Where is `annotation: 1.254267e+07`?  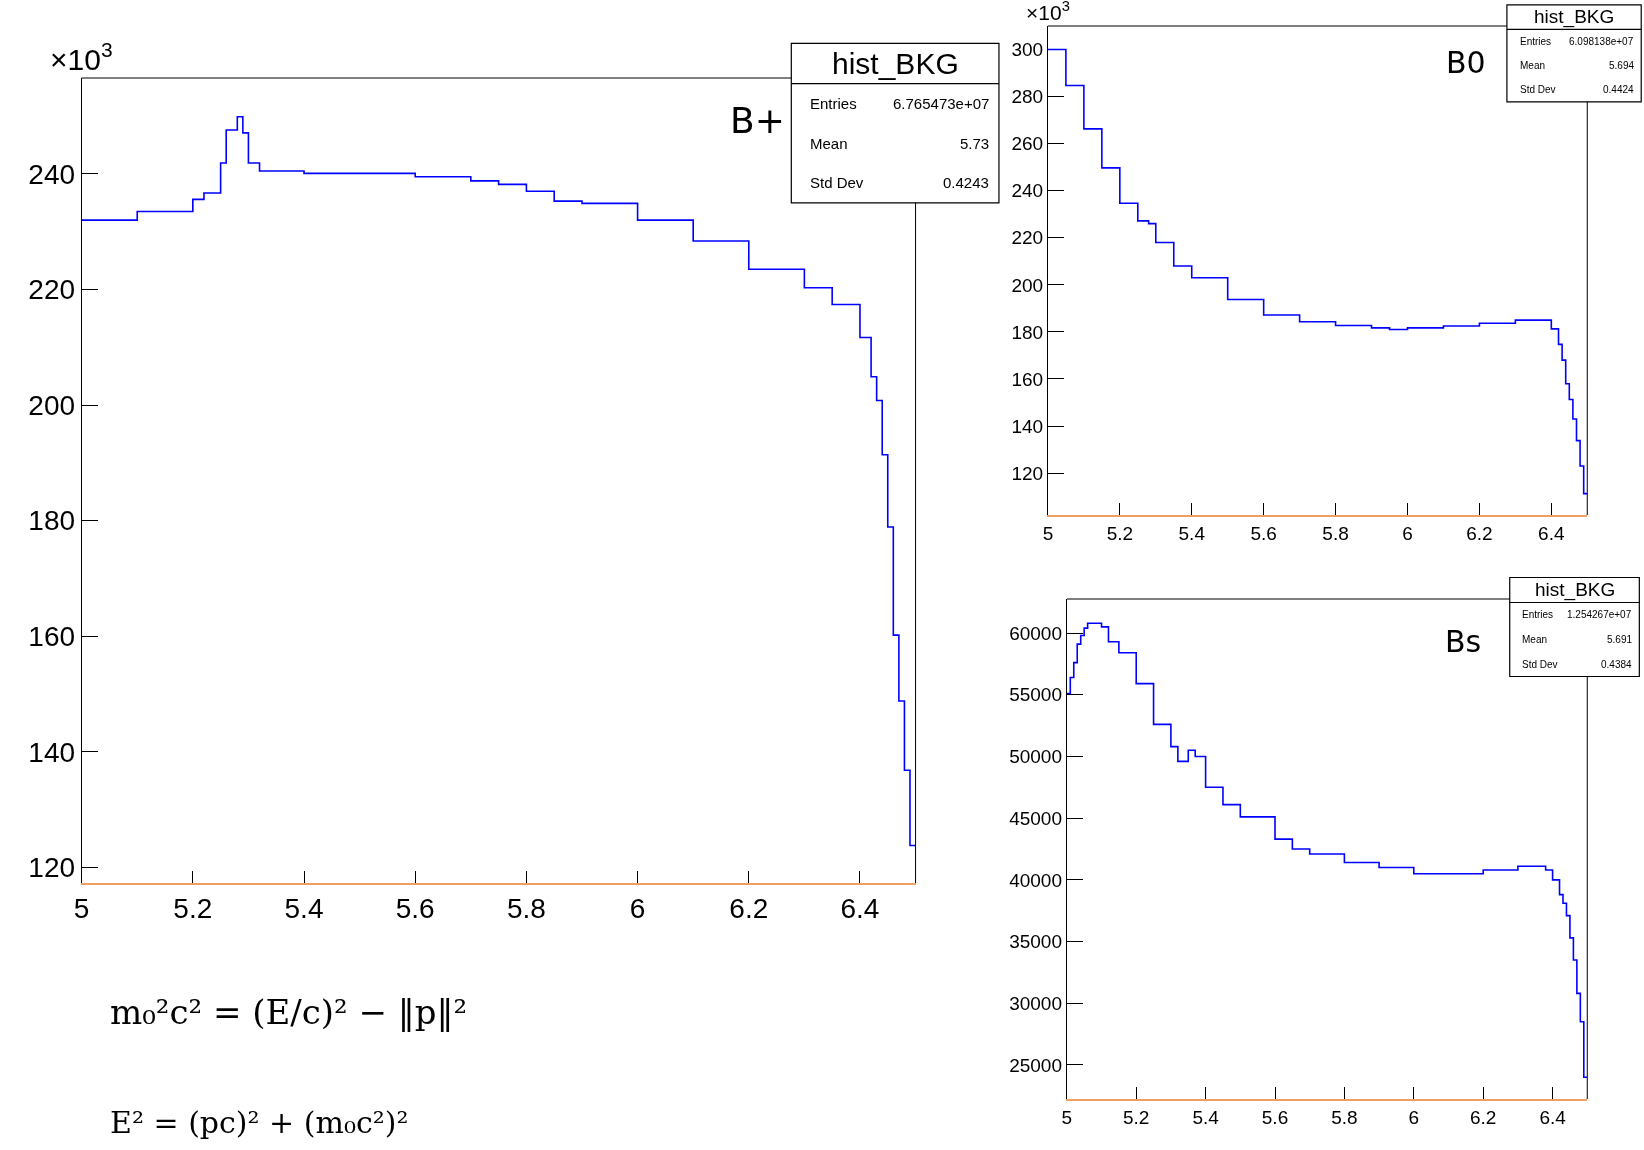
annotation: 1.254267e+07 is located at coordinates (1599, 614).